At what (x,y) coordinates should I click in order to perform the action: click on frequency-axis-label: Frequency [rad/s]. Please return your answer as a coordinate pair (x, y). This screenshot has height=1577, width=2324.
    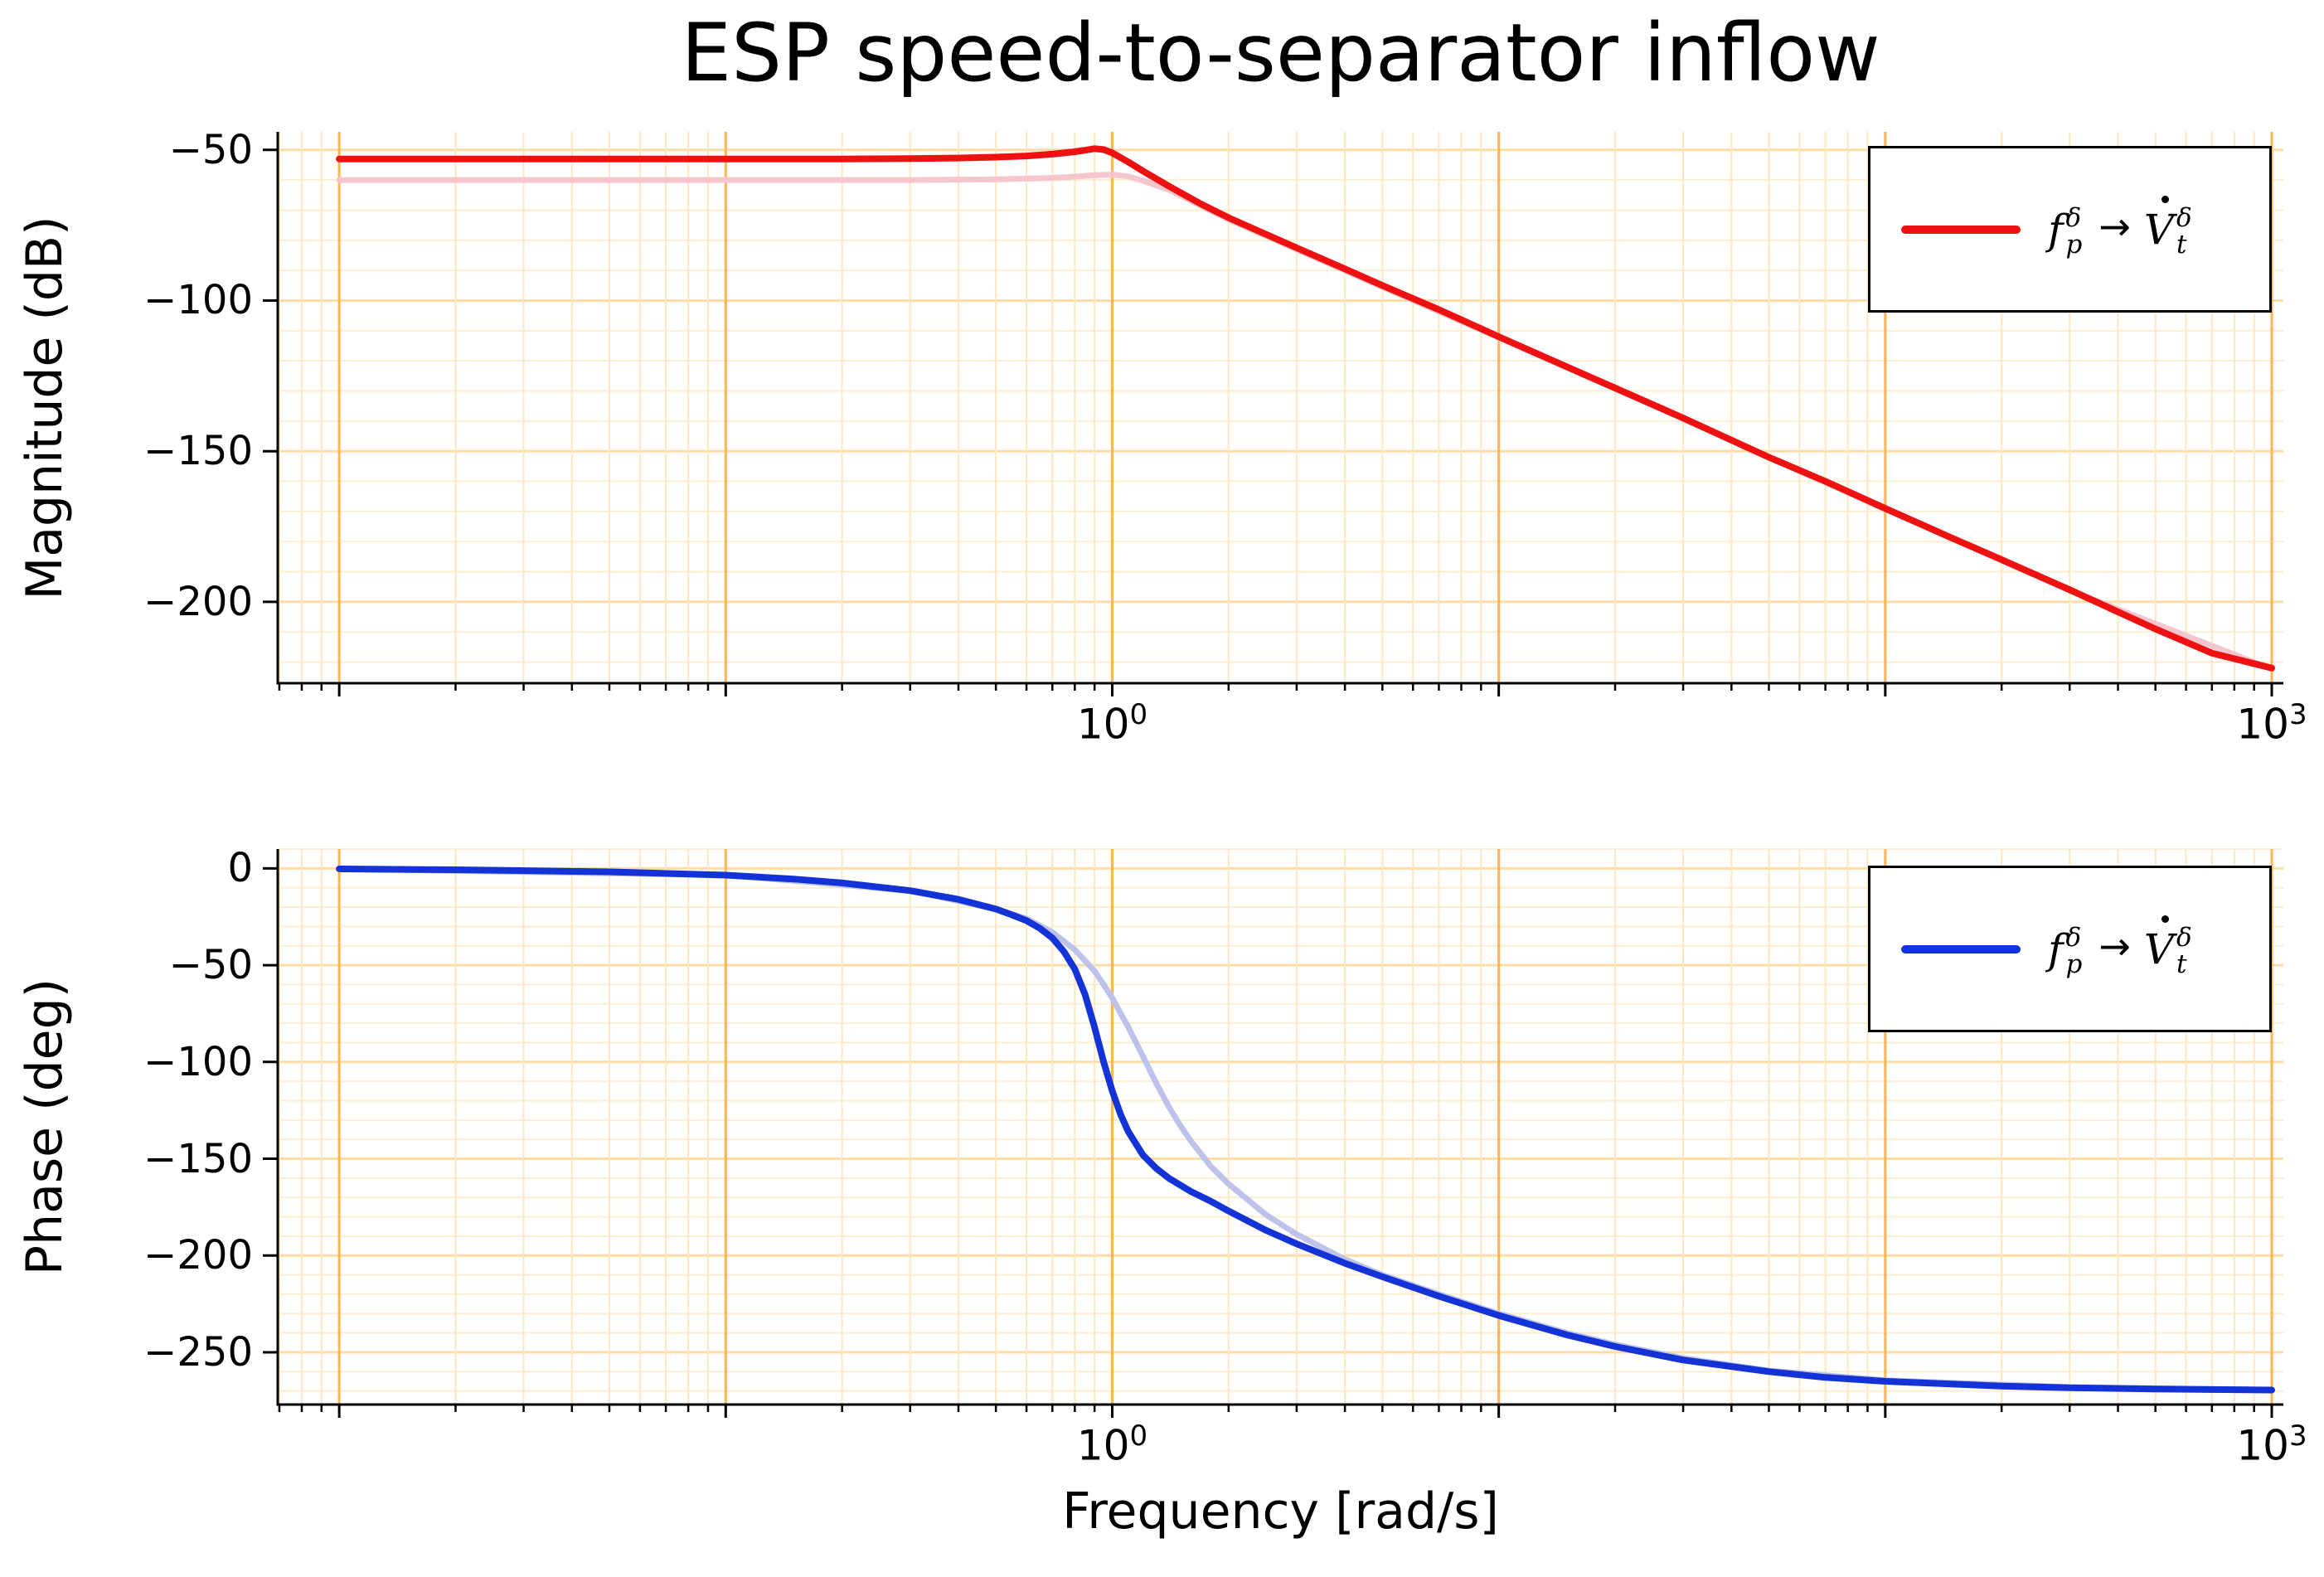
    Looking at the image, I should click on (1281, 1511).